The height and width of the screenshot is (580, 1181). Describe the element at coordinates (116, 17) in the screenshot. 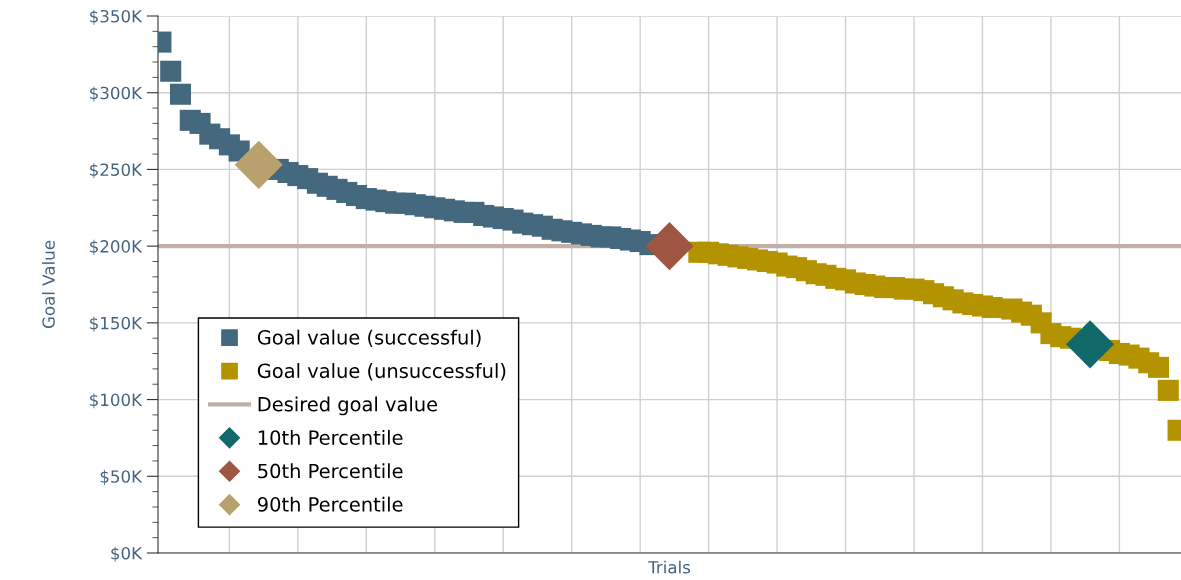

I see `y-tick-label: $350K` at that location.